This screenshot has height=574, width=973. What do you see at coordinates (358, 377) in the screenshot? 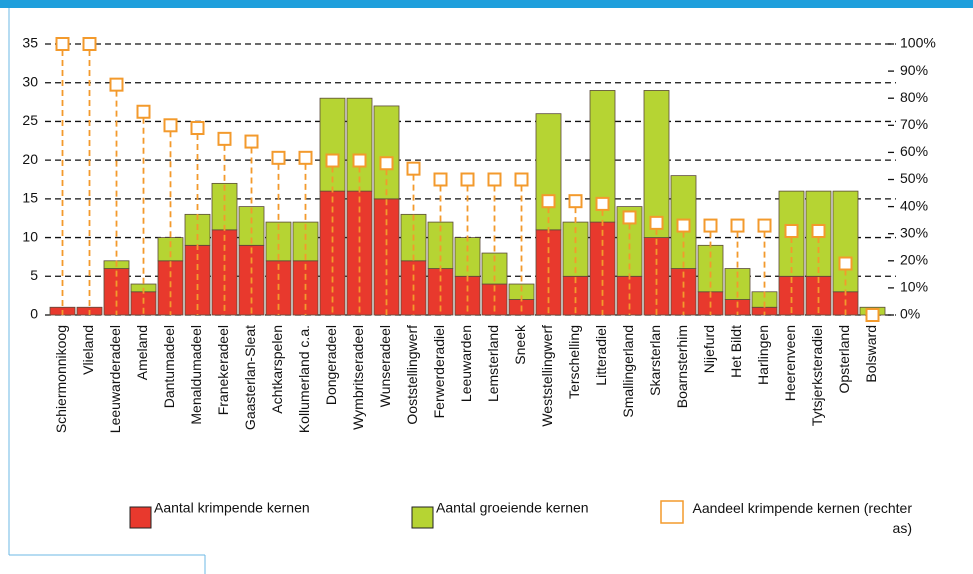
I see `x-tick-label: Wymbritseradeel` at bounding box center [358, 377].